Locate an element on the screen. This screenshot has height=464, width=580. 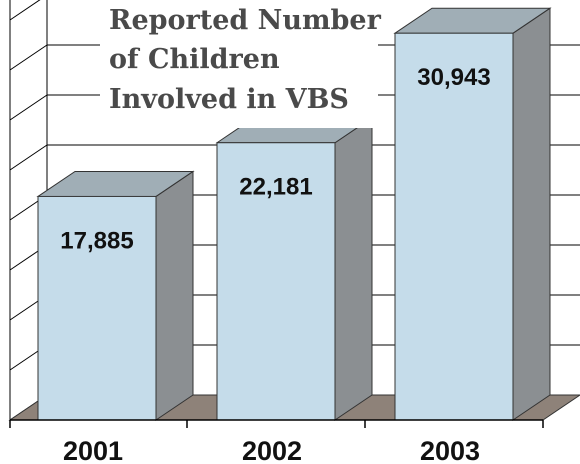
chart-title-line-3: Involved in VBS is located at coordinates (229, 99).